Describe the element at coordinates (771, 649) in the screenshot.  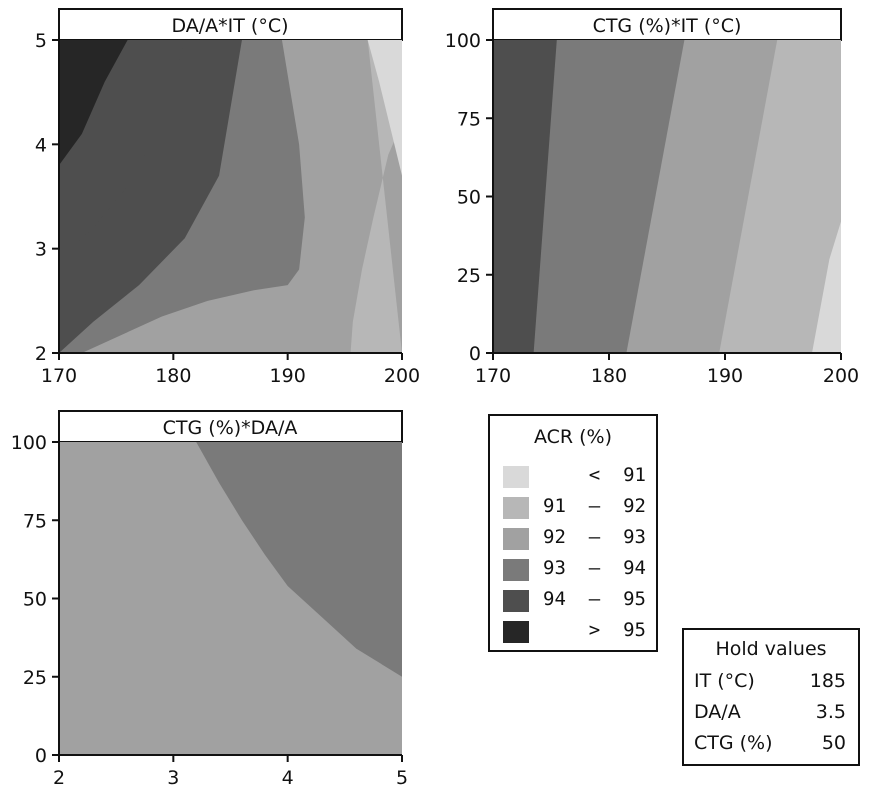
I see `hold-values-title: Hold values` at that location.